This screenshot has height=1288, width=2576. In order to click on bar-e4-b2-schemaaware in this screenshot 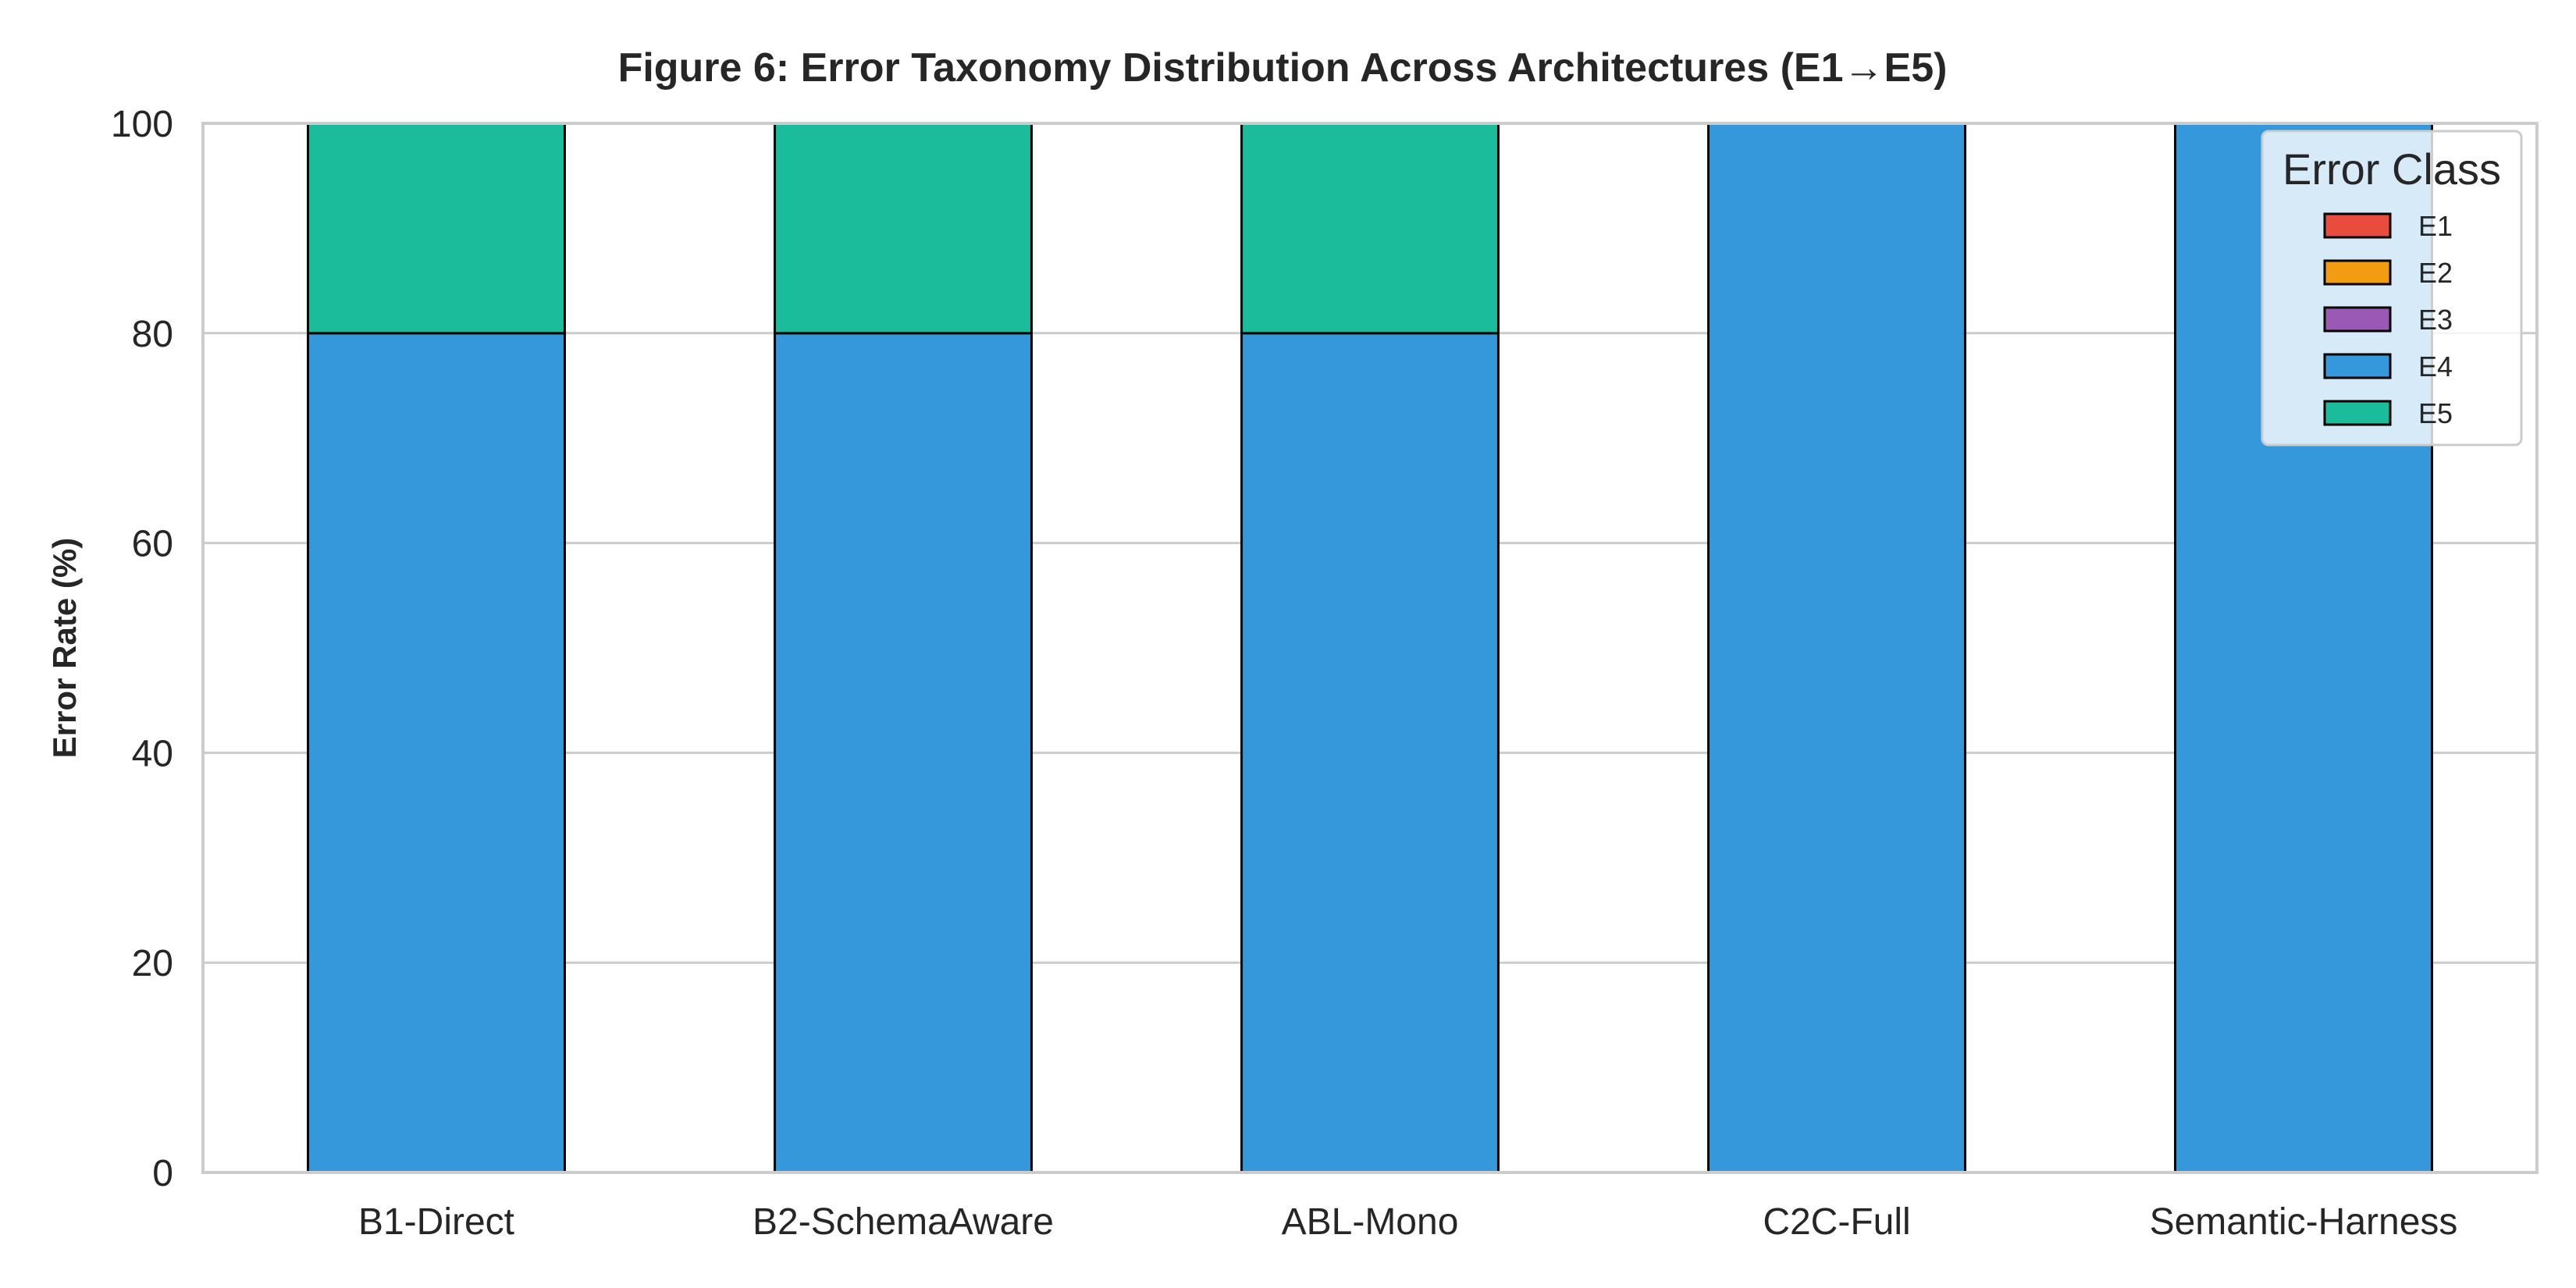, I will do `click(903, 753)`.